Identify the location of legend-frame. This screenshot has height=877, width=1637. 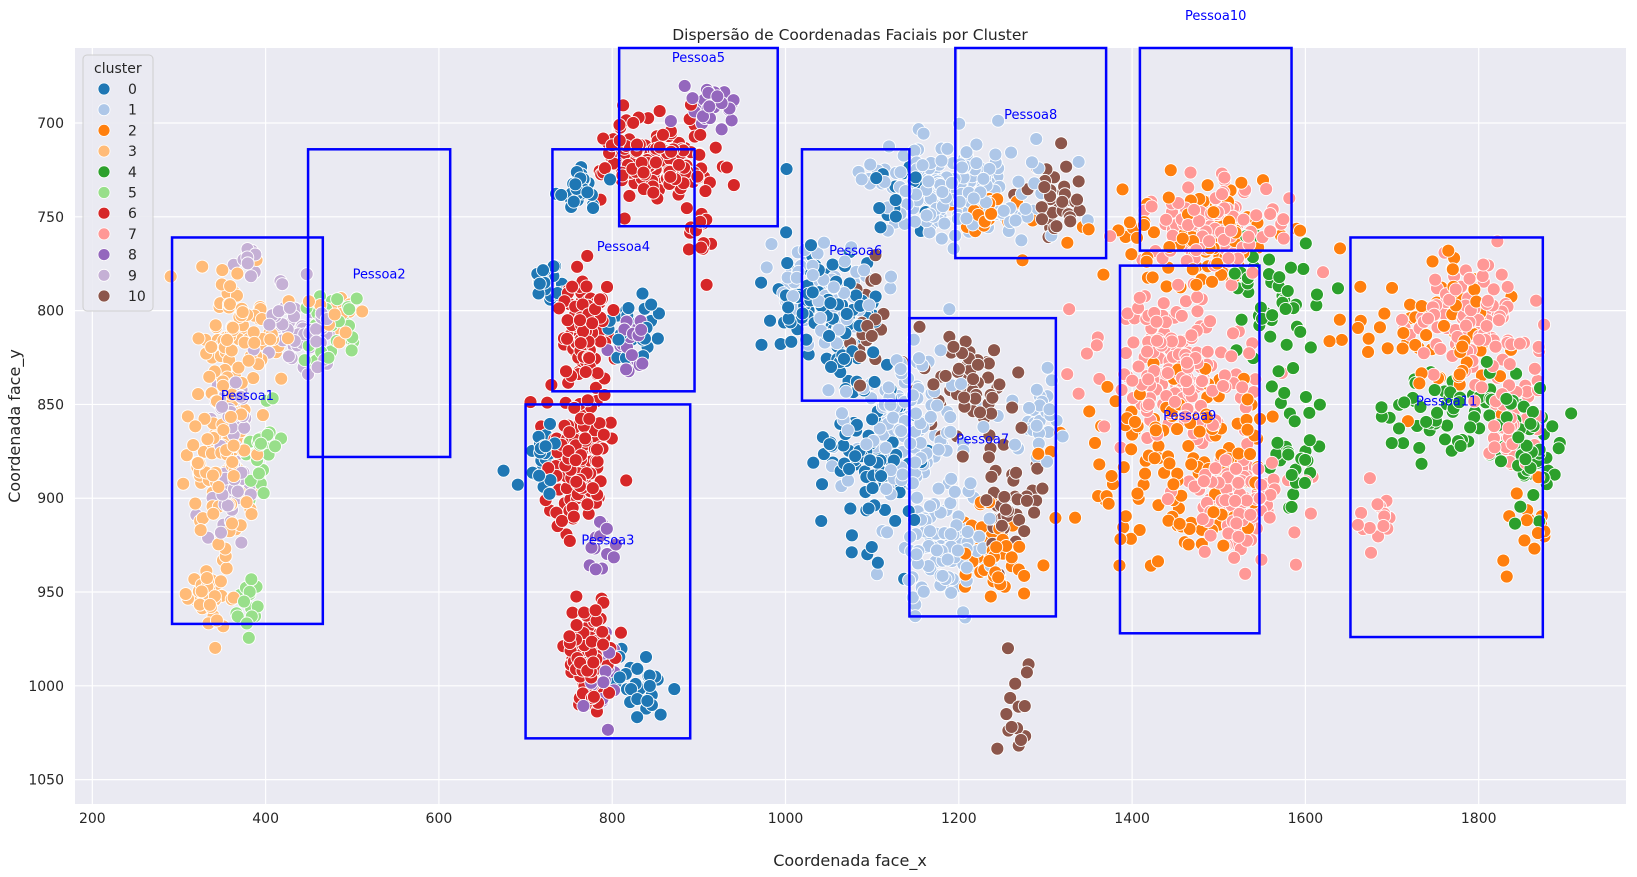
(118, 183).